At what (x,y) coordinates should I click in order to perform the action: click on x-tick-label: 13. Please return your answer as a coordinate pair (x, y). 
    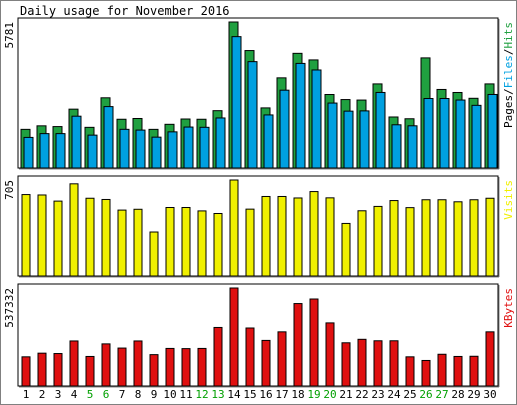
    Looking at the image, I should click on (217, 394).